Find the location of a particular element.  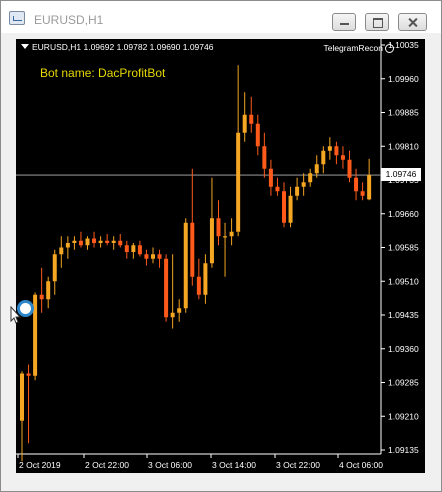

time-tick-label: 3 Oct 22:00 is located at coordinates (298, 465).